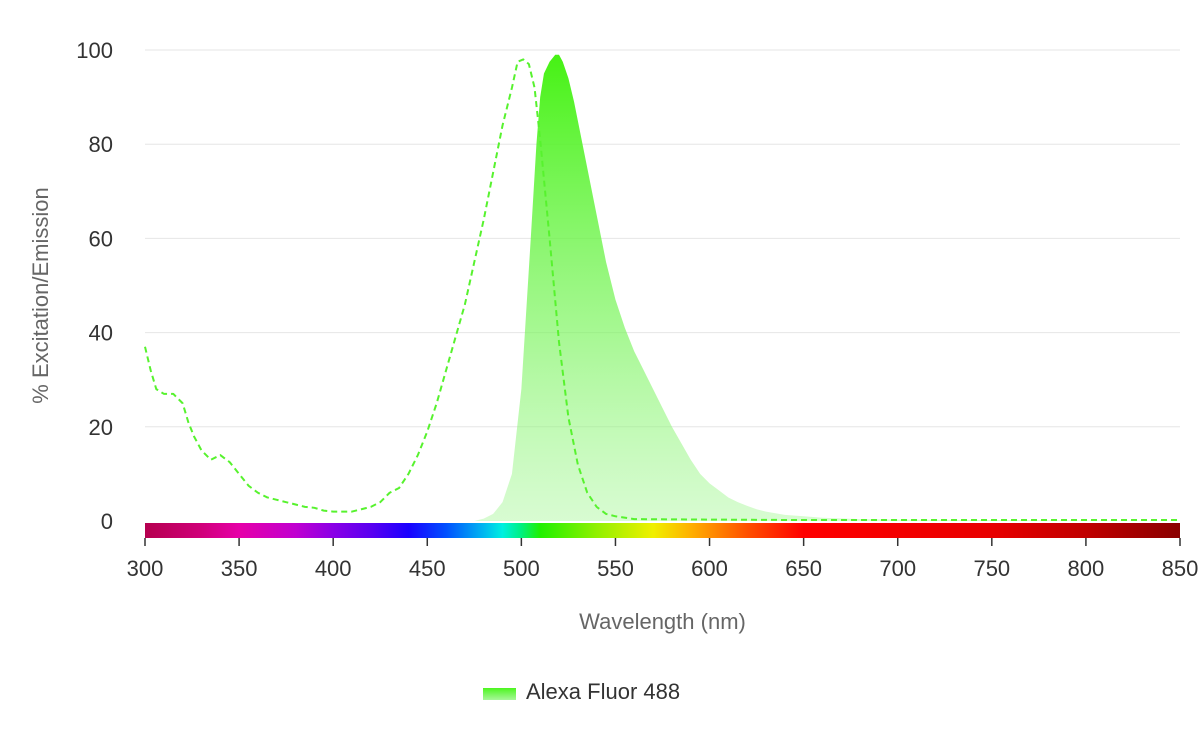  Describe the element at coordinates (499, 694) in the screenshot. I see `legend-swatch` at that location.